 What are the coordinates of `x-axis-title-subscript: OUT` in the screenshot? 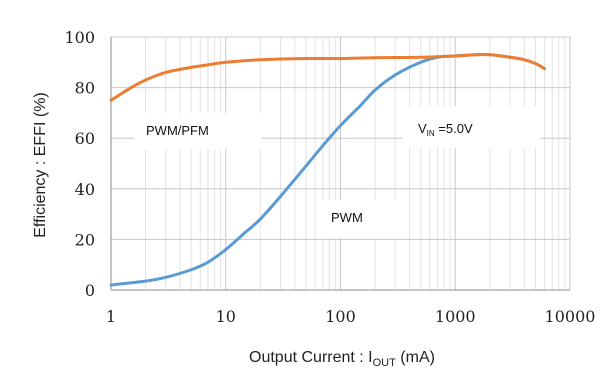 It's located at (385, 363).